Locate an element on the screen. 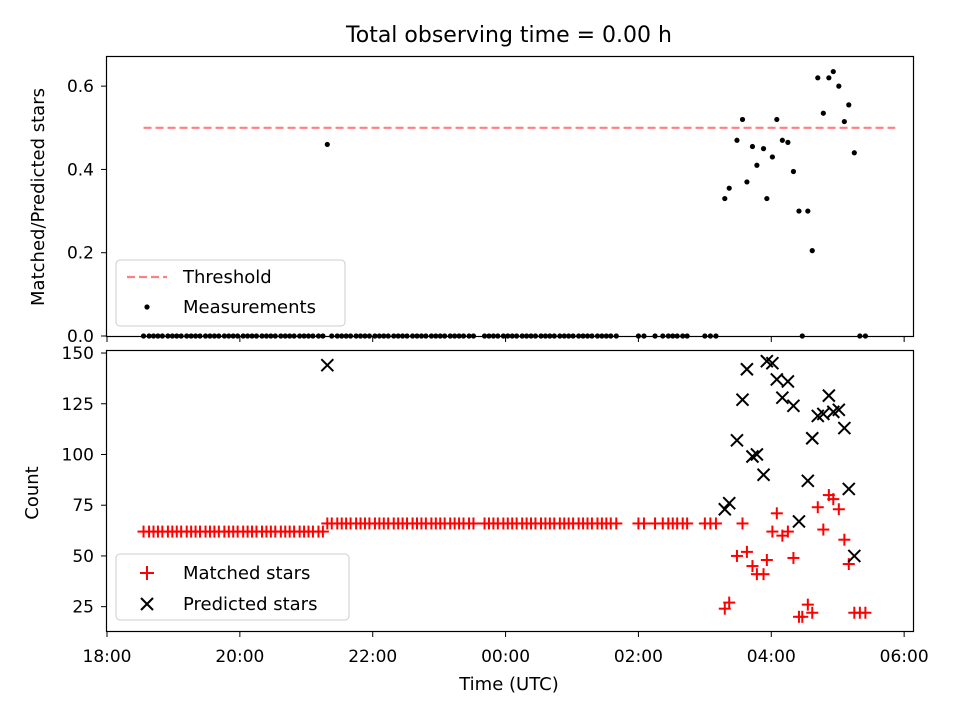 The image size is (960, 720). bottom-y-ticks: 25 50 75 100 125 150 is located at coordinates (84, 481).